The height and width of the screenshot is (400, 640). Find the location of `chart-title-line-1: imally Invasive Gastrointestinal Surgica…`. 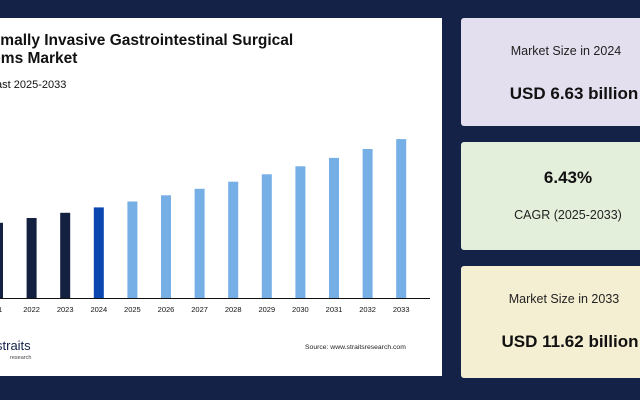

chart-title-line-1: imally Invasive Gastrointestinal Surgica… is located at coordinates (147, 40).